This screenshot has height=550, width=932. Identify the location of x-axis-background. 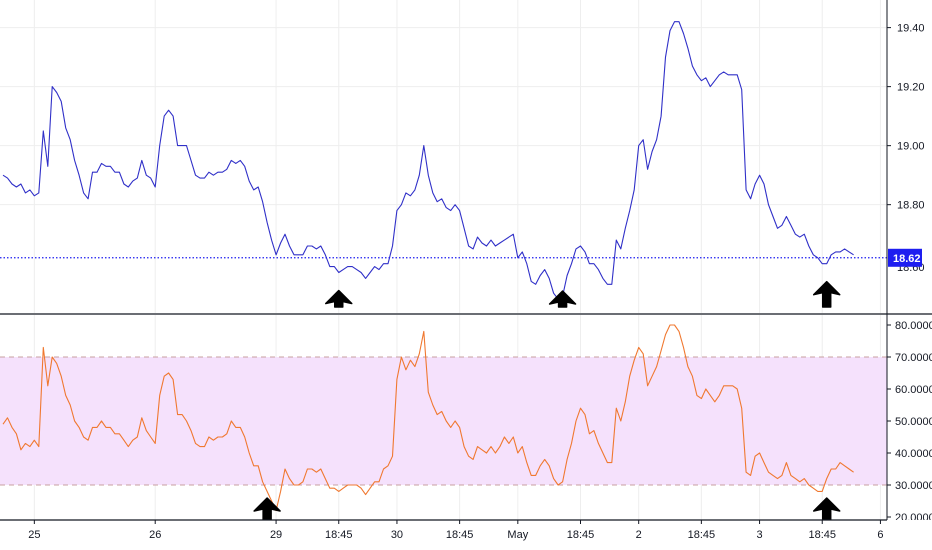
(466, 535).